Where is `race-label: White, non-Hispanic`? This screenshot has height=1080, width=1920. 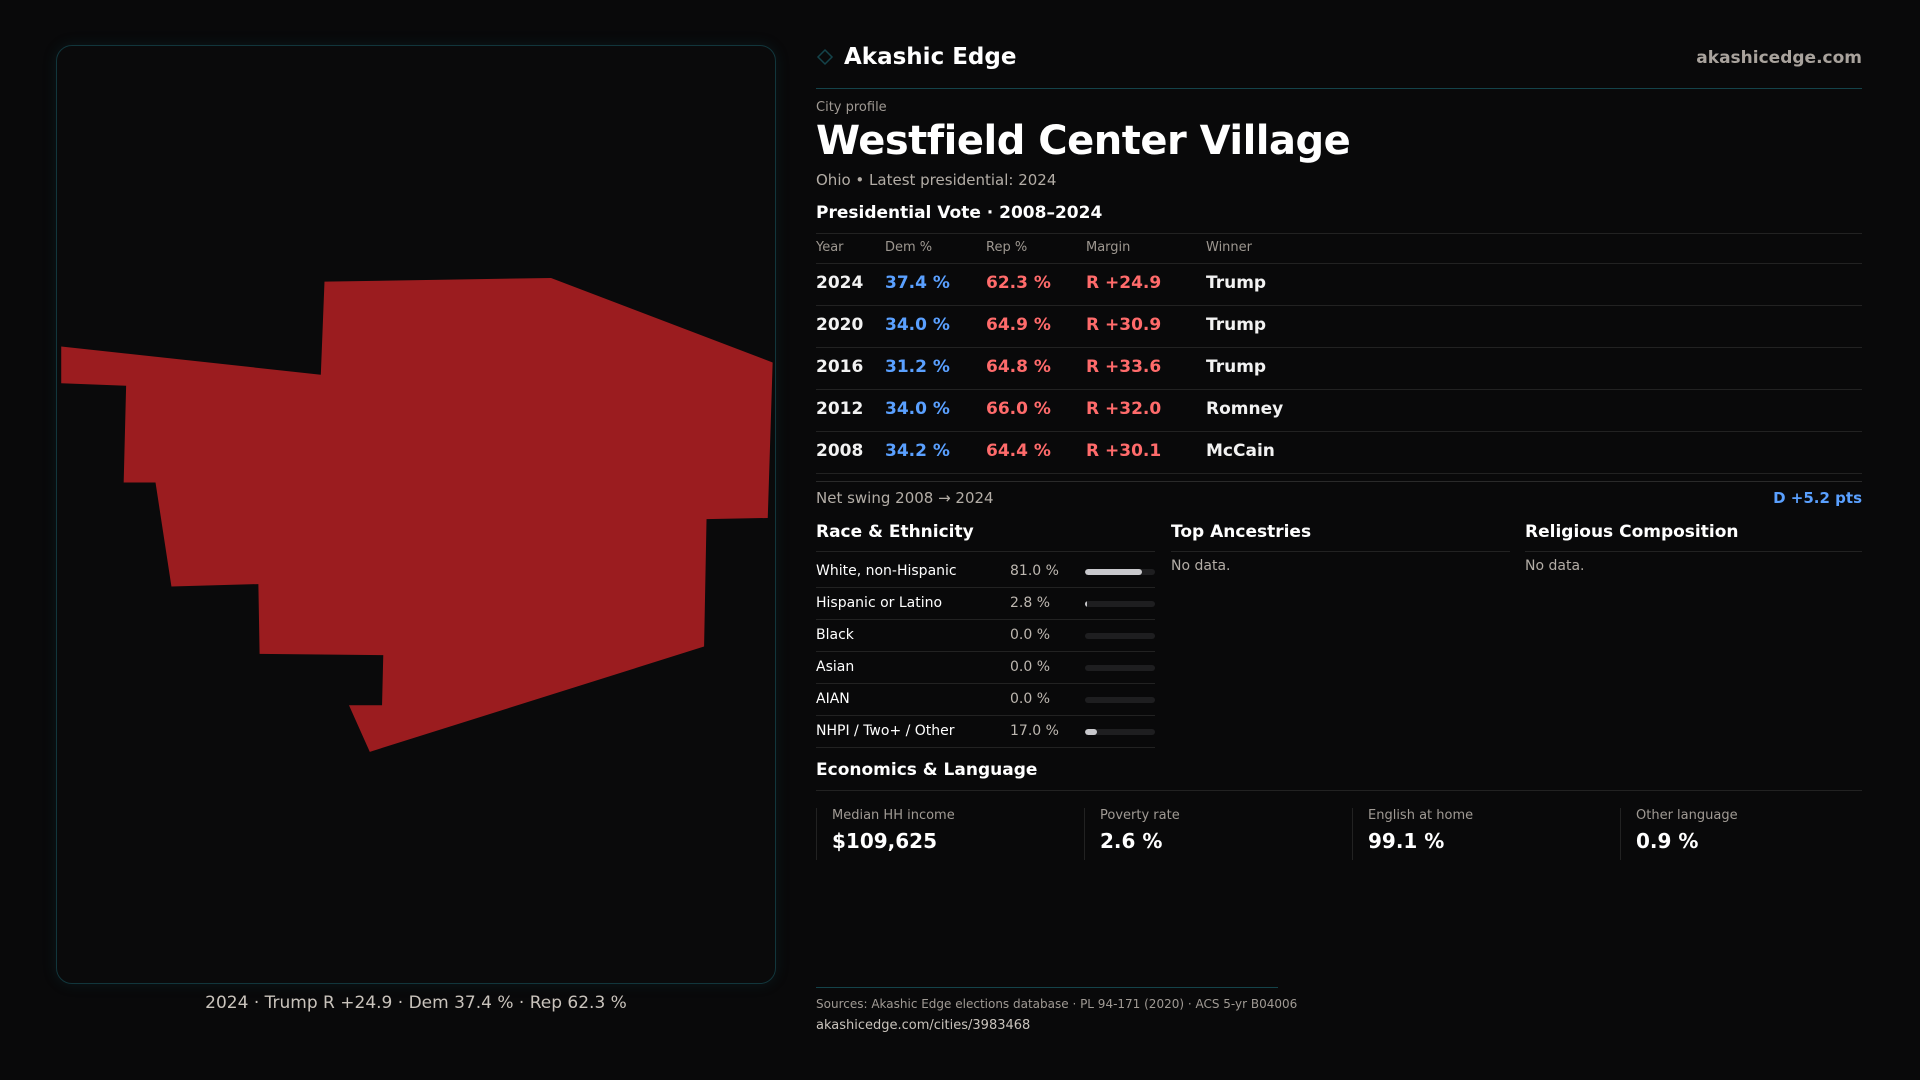
race-label: White, non-Hispanic is located at coordinates (886, 571).